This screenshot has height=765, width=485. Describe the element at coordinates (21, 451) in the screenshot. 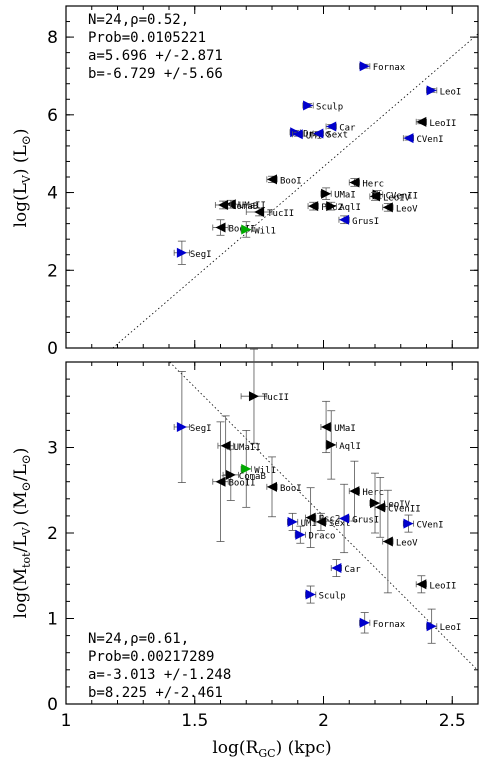

I see `y-axis-title-part: )` at that location.